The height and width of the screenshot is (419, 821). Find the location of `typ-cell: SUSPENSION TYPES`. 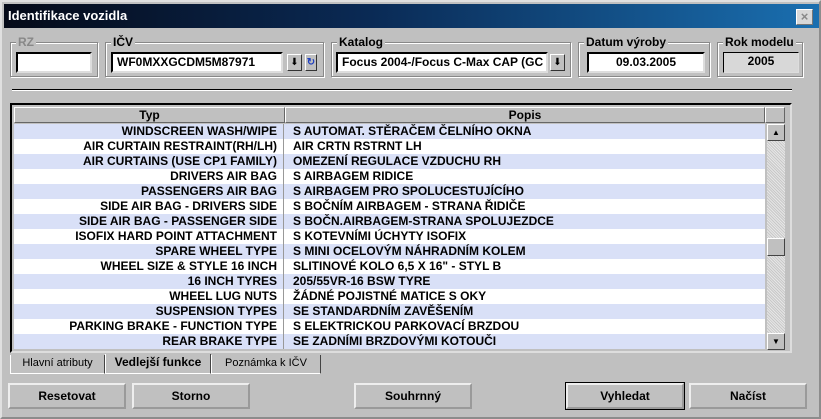

typ-cell: SUSPENSION TYPES is located at coordinates (149, 311).